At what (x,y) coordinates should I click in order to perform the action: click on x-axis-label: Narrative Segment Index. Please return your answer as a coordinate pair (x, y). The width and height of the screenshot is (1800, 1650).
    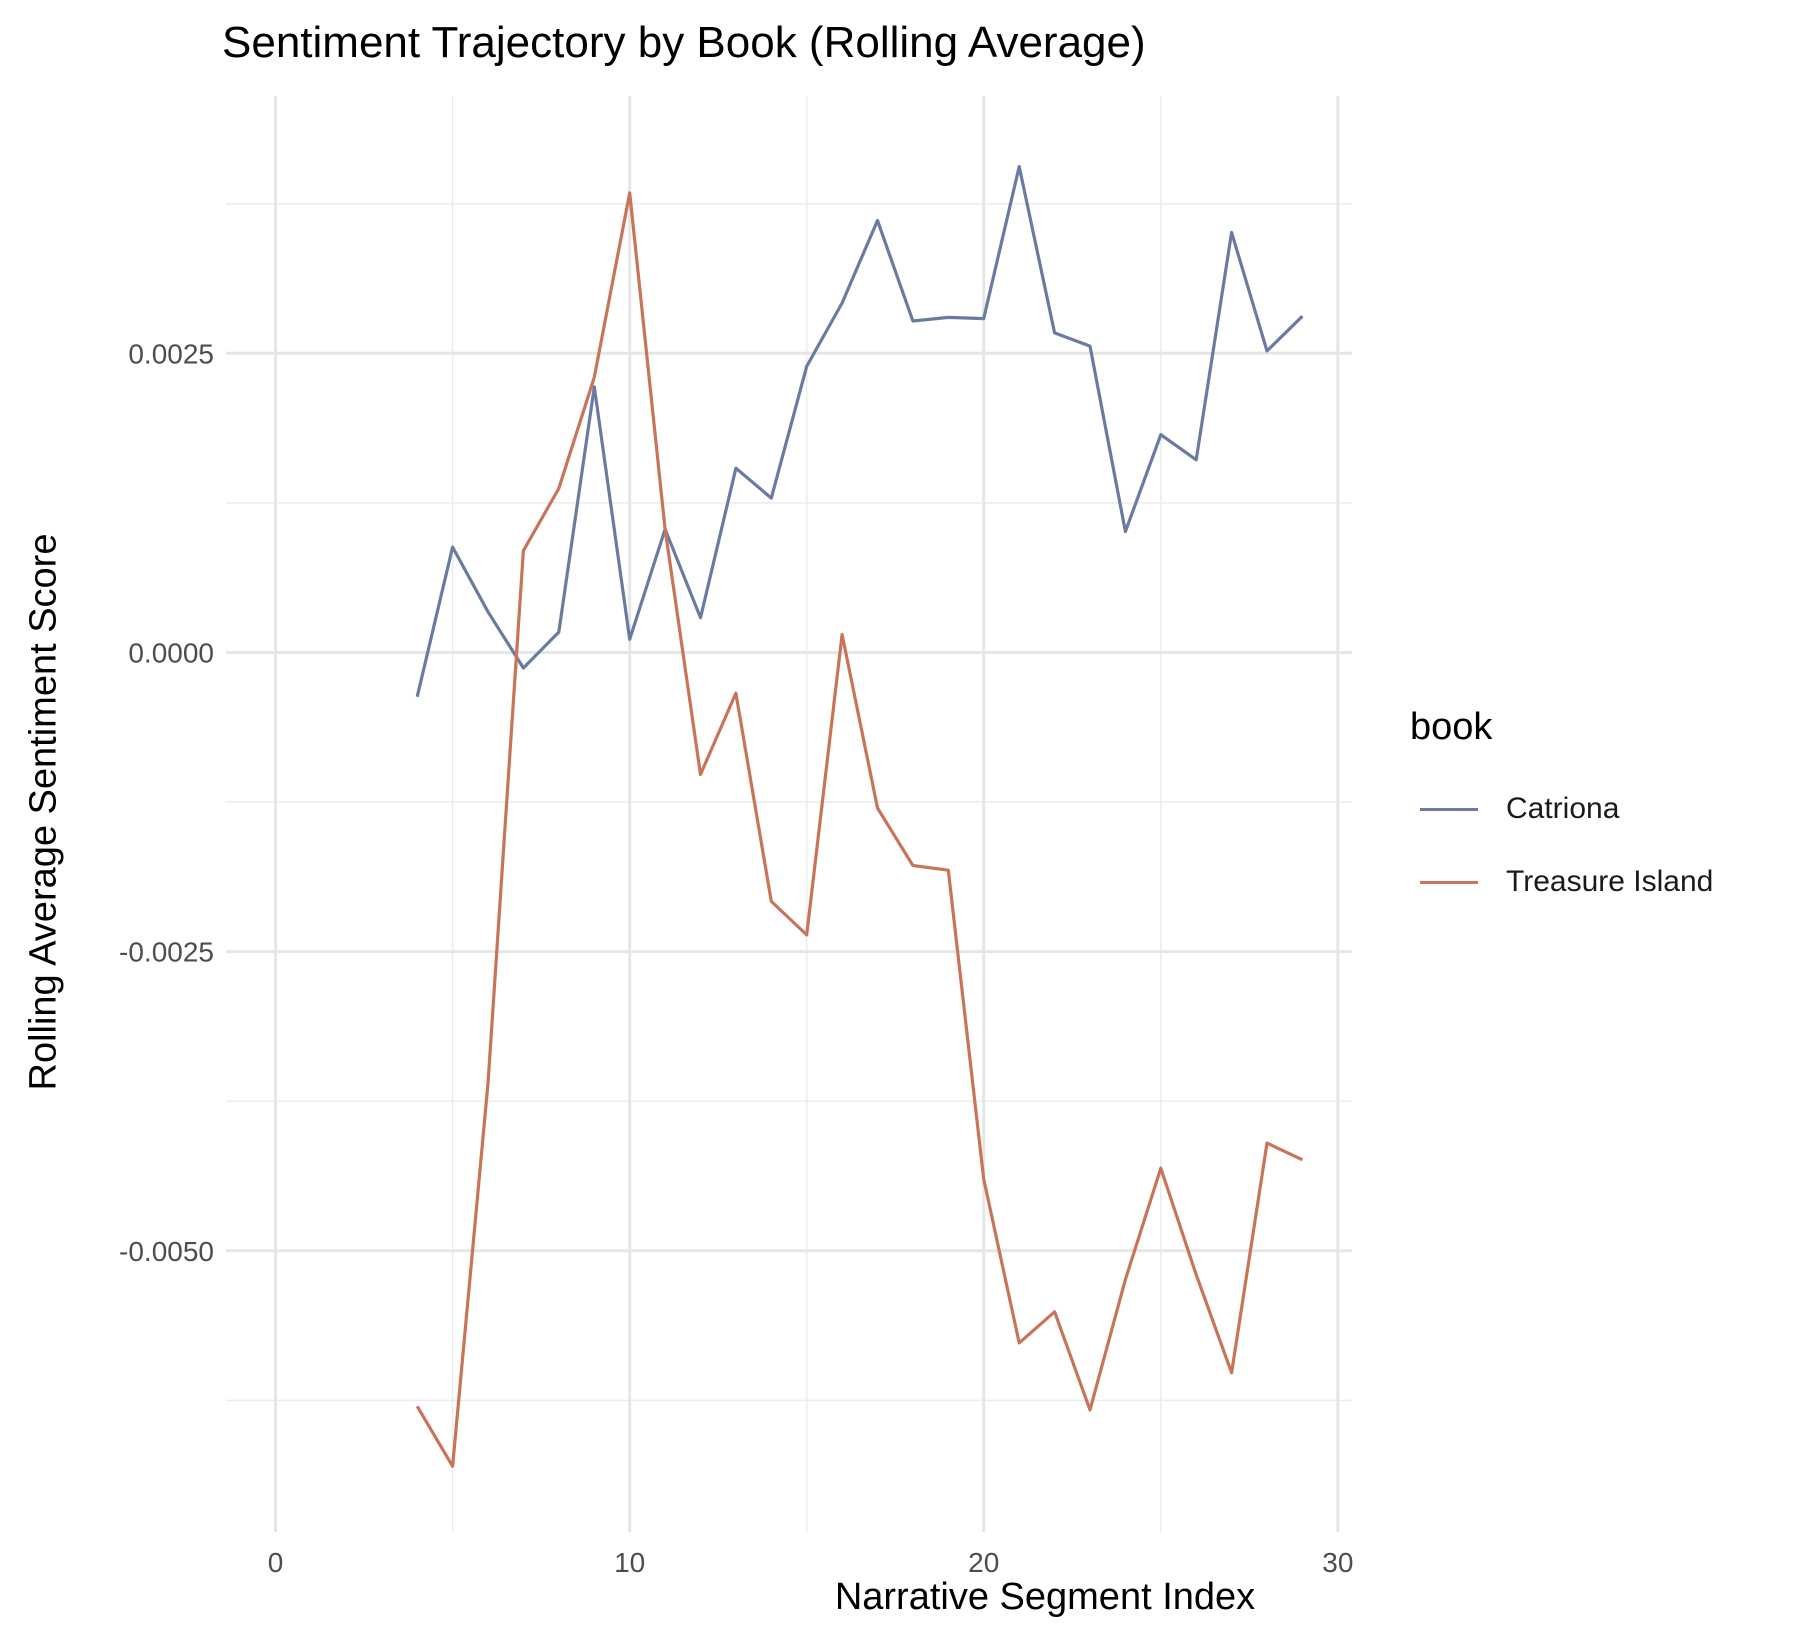
    Looking at the image, I should click on (1045, 1597).